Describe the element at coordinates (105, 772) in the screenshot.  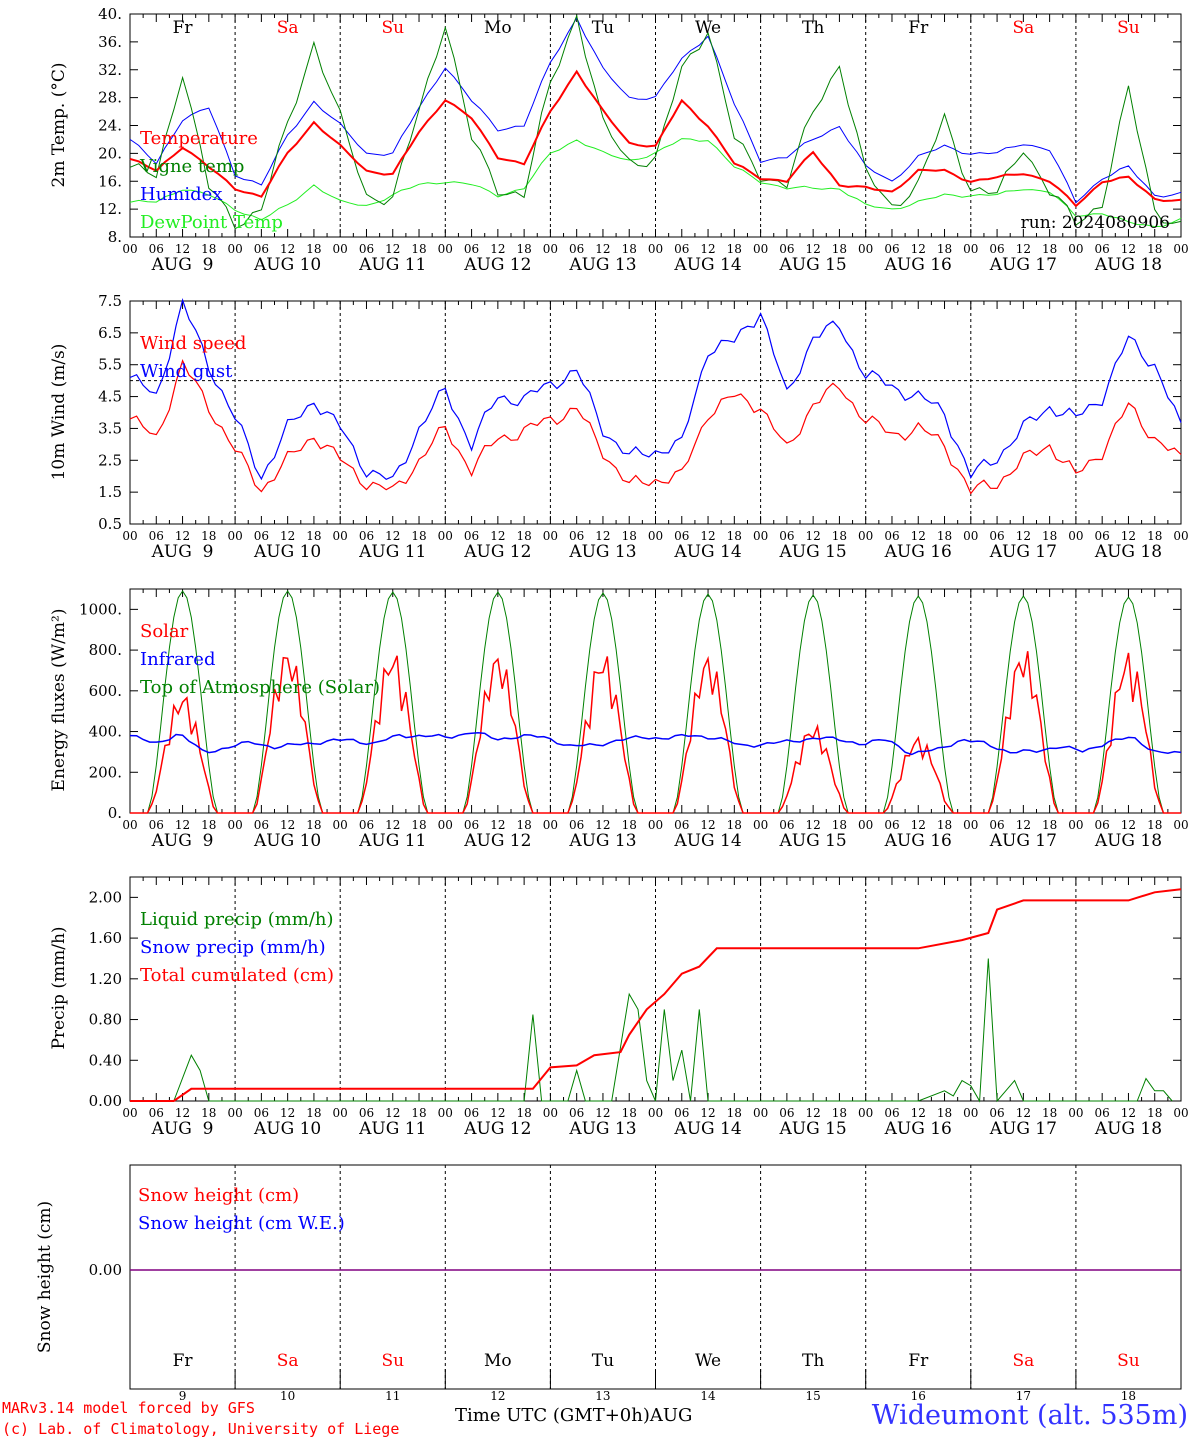
I see `flux-ytick-label: 200.` at that location.